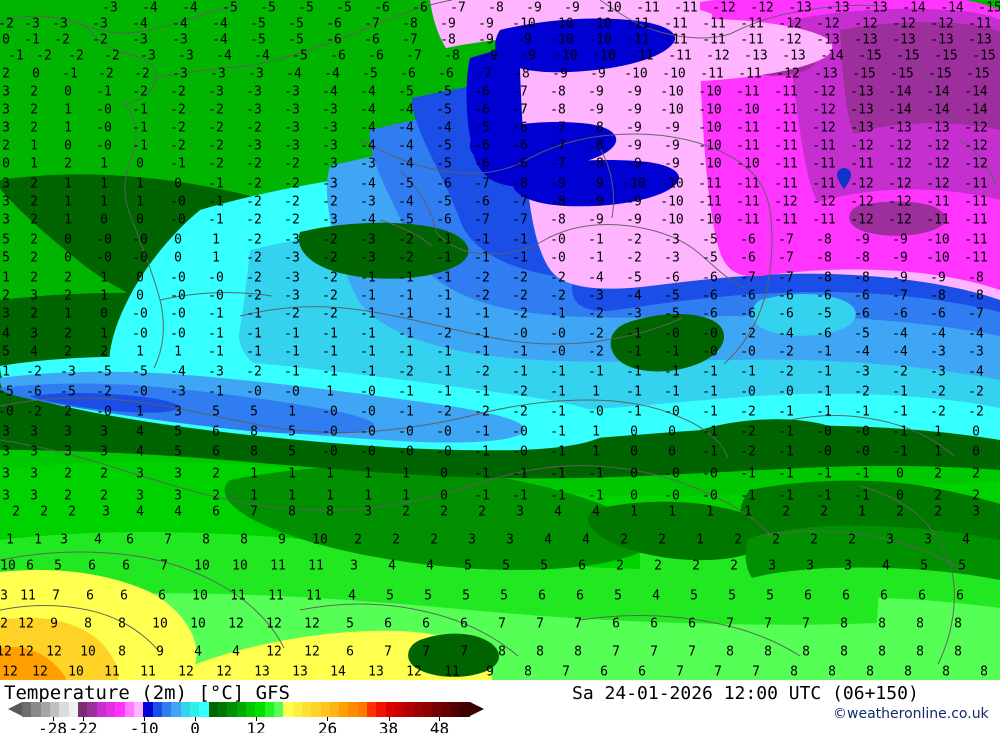 This screenshot has width=1000, height=733. Describe the element at coordinates (388, 726) in the screenshot. I see `scale-tick-label-6: 38` at that location.